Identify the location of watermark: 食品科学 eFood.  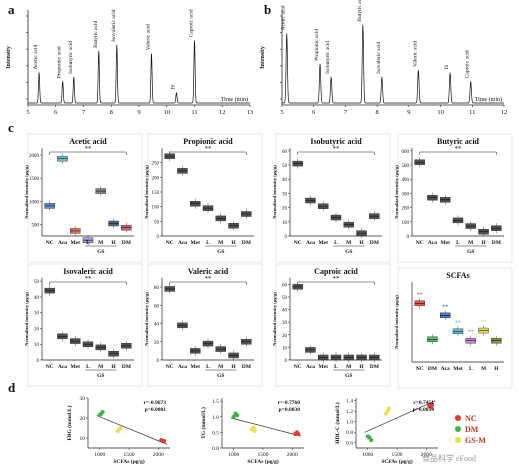
(449, 458).